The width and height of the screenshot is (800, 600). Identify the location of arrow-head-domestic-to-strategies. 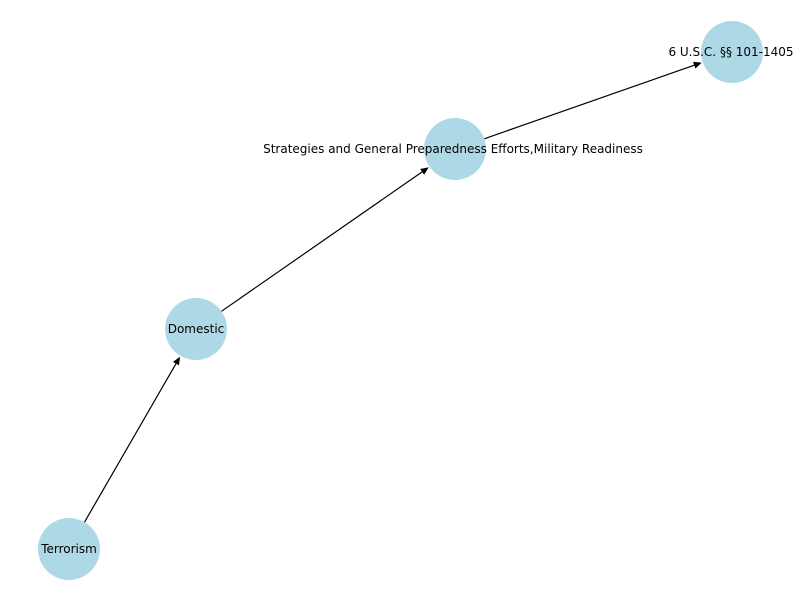
(424, 171).